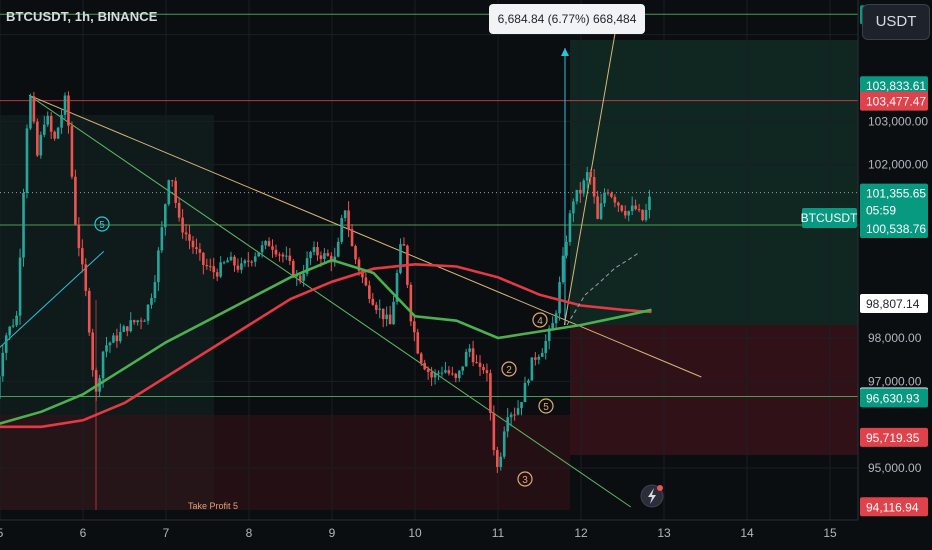 Image resolution: width=932 pixels, height=550 pixels. I want to click on time-axis, so click(466, 535).